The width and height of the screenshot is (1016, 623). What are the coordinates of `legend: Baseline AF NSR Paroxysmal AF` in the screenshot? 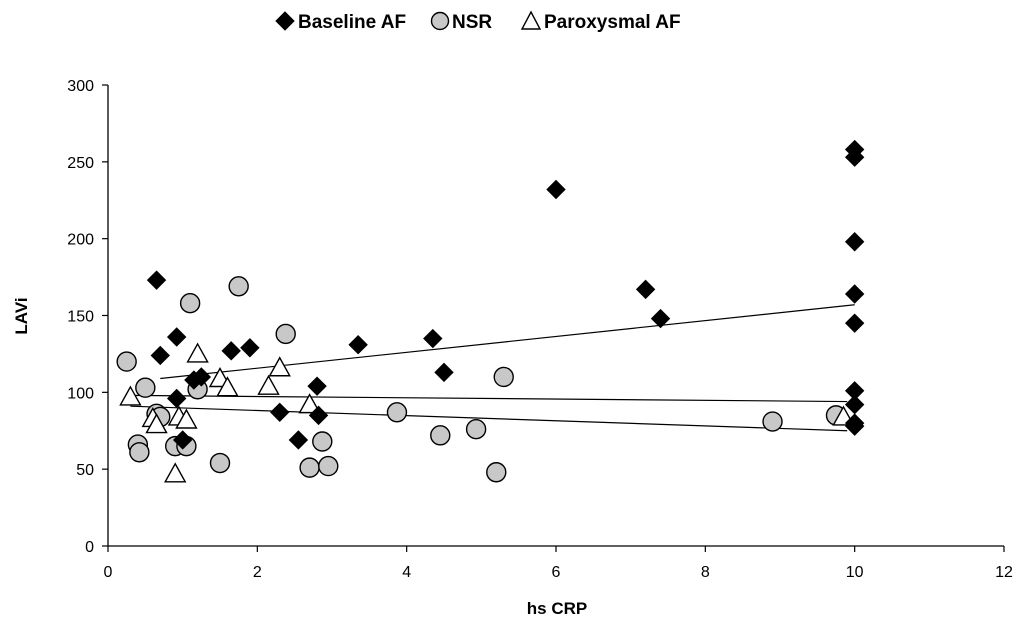 It's located at (478, 21).